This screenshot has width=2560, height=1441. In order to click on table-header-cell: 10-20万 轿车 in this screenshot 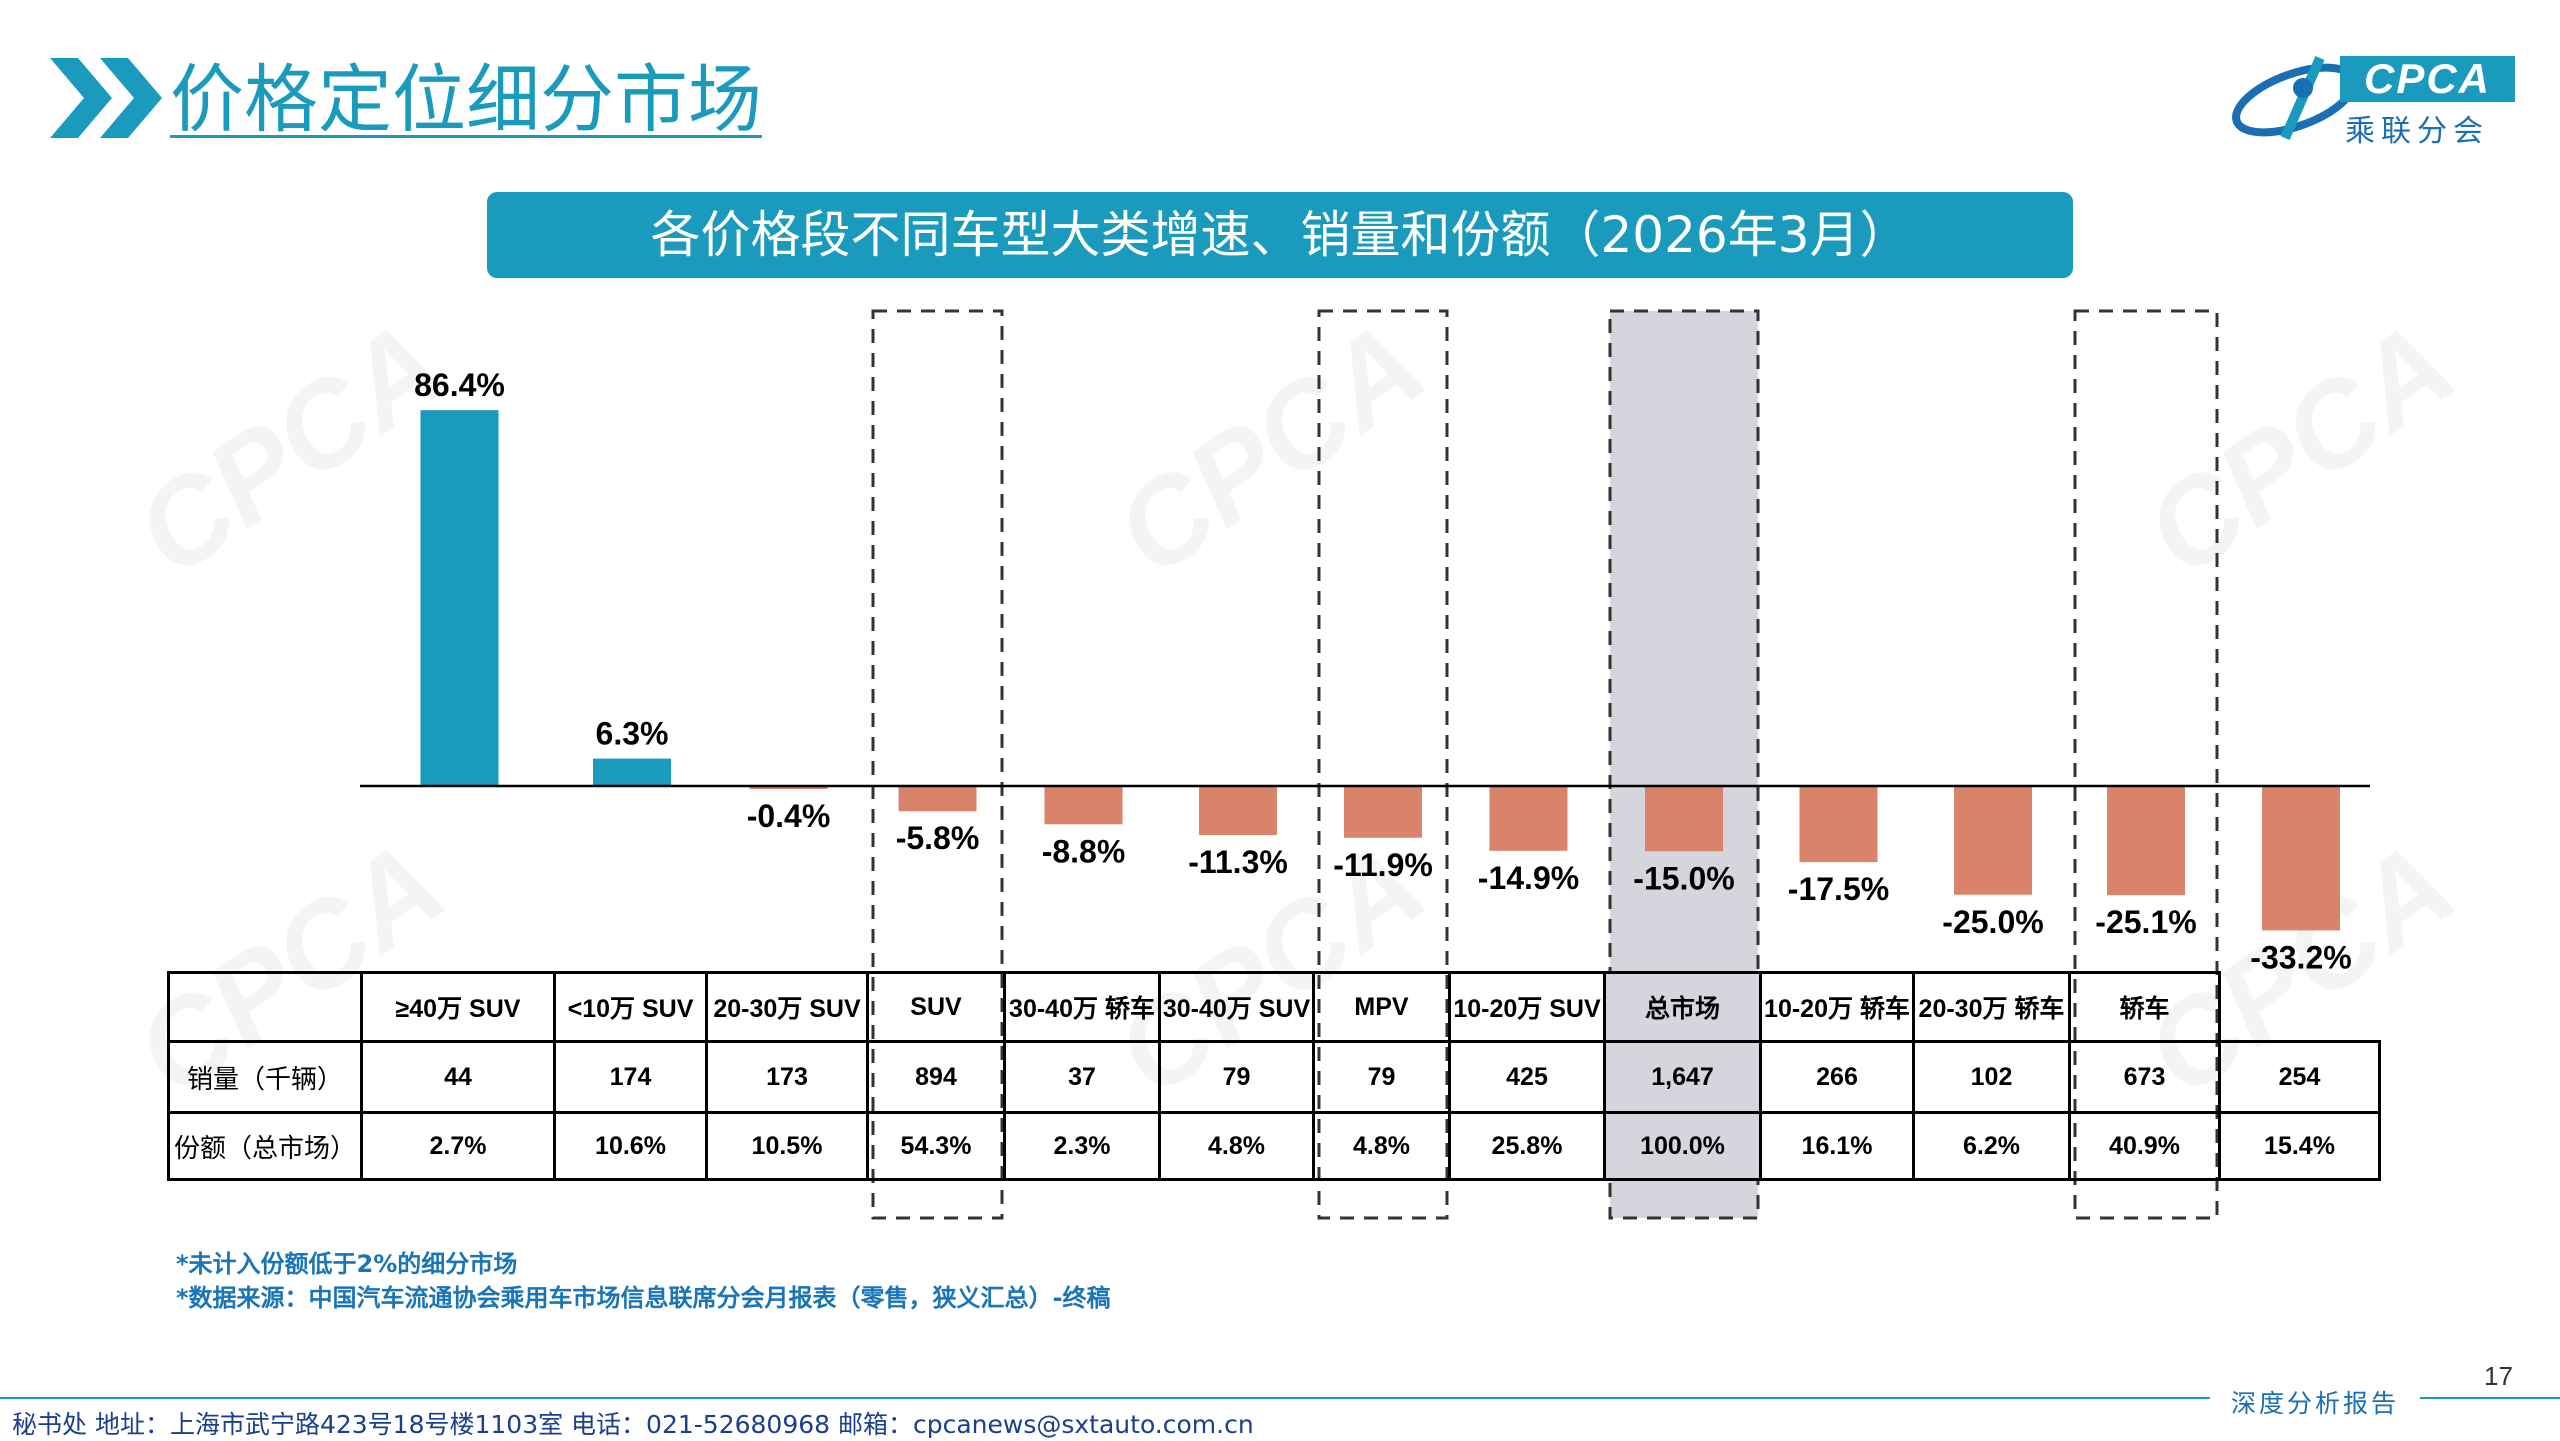, I will do `click(1837, 1007)`.